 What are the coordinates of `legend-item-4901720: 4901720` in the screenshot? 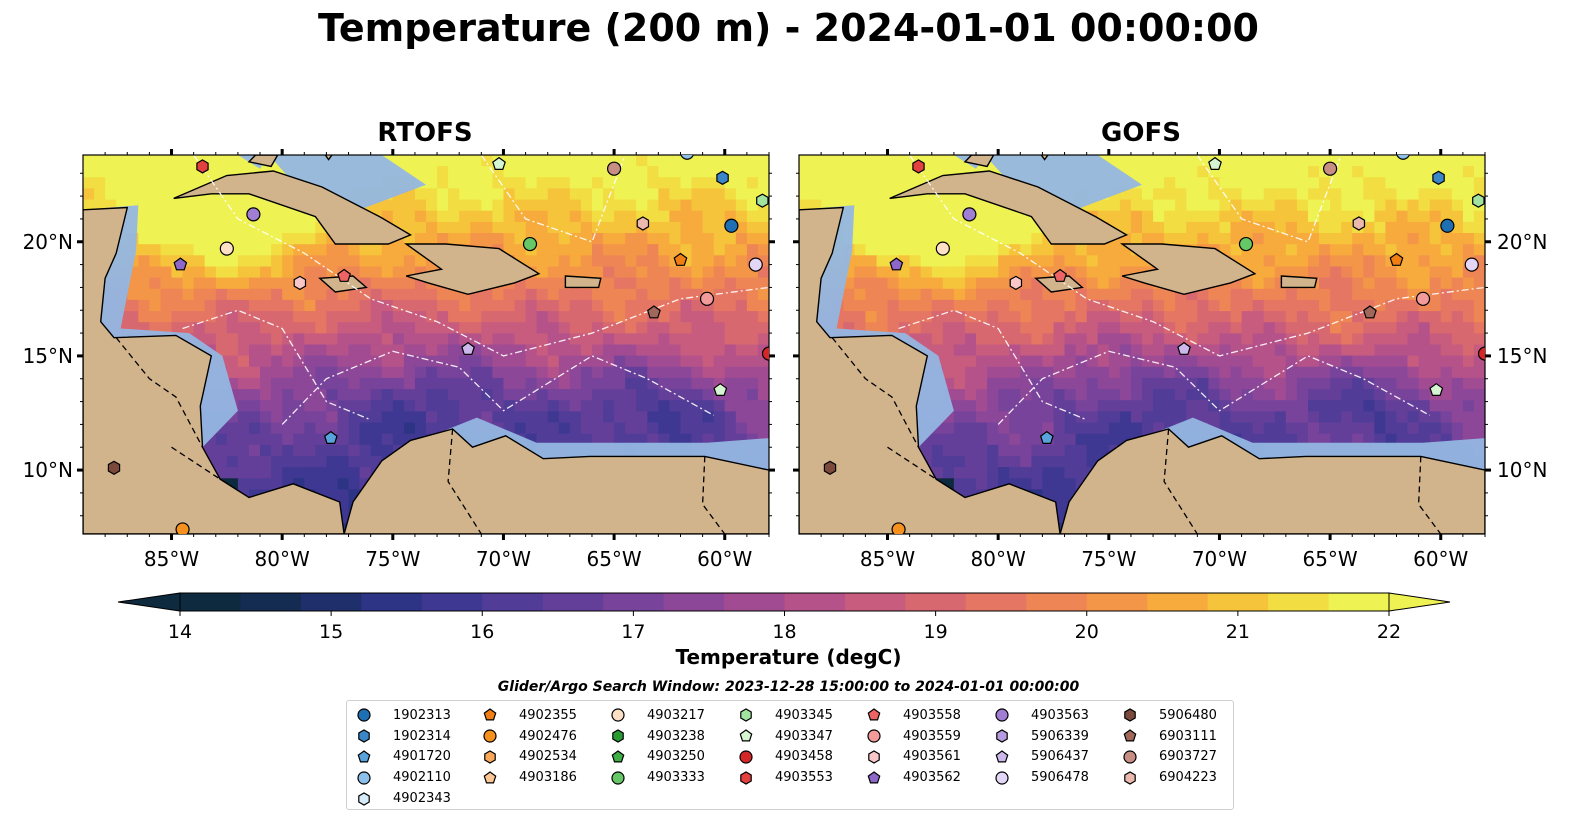 It's located at (403, 757).